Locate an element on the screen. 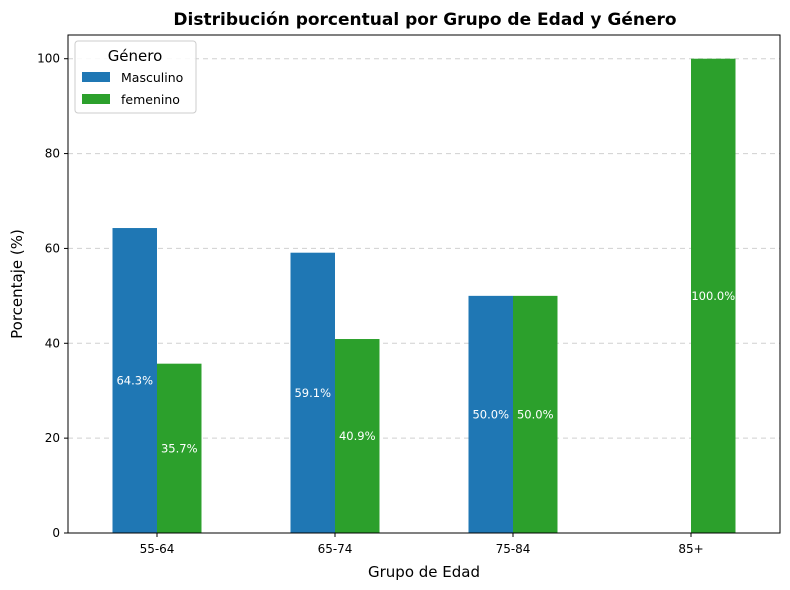  x-tick-label: 85+ is located at coordinates (690, 549).